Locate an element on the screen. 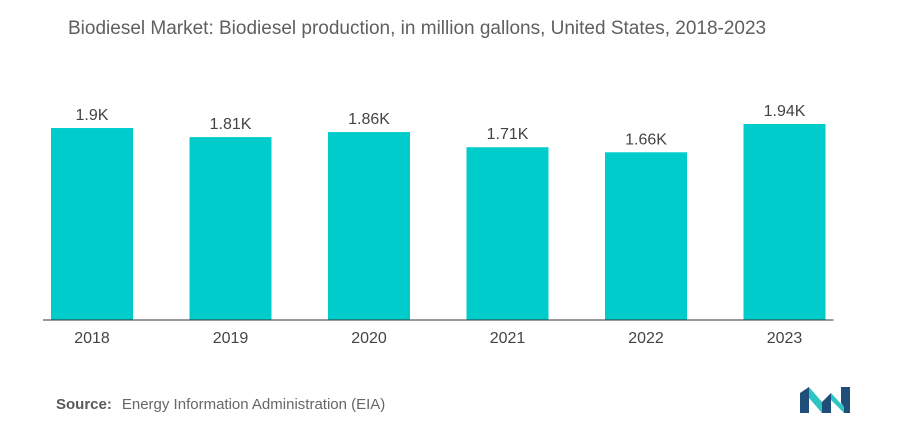  bar-2019 is located at coordinates (230, 228).